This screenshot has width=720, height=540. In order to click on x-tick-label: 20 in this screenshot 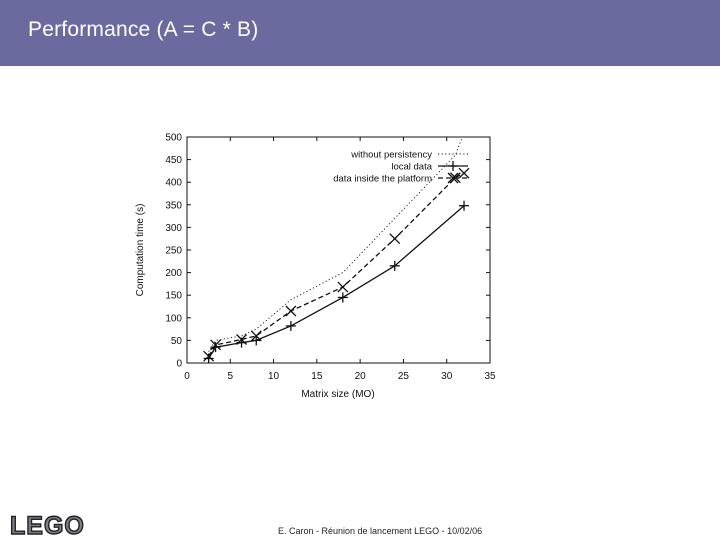, I will do `click(361, 376)`.